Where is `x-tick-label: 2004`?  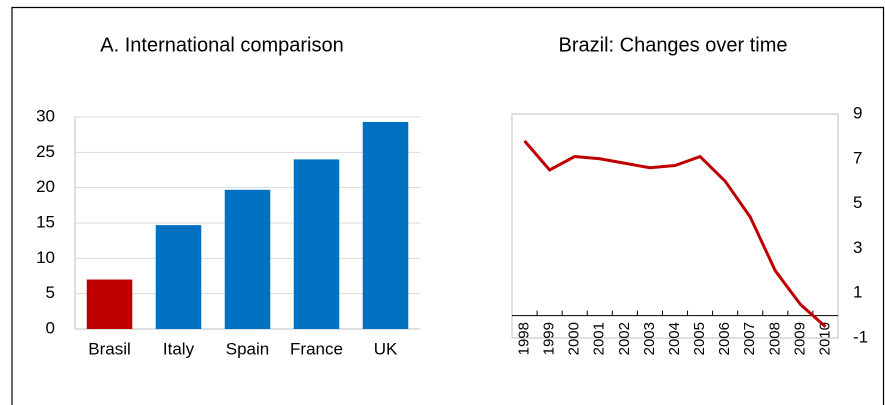 x-tick-label: 2004 is located at coordinates (674, 338).